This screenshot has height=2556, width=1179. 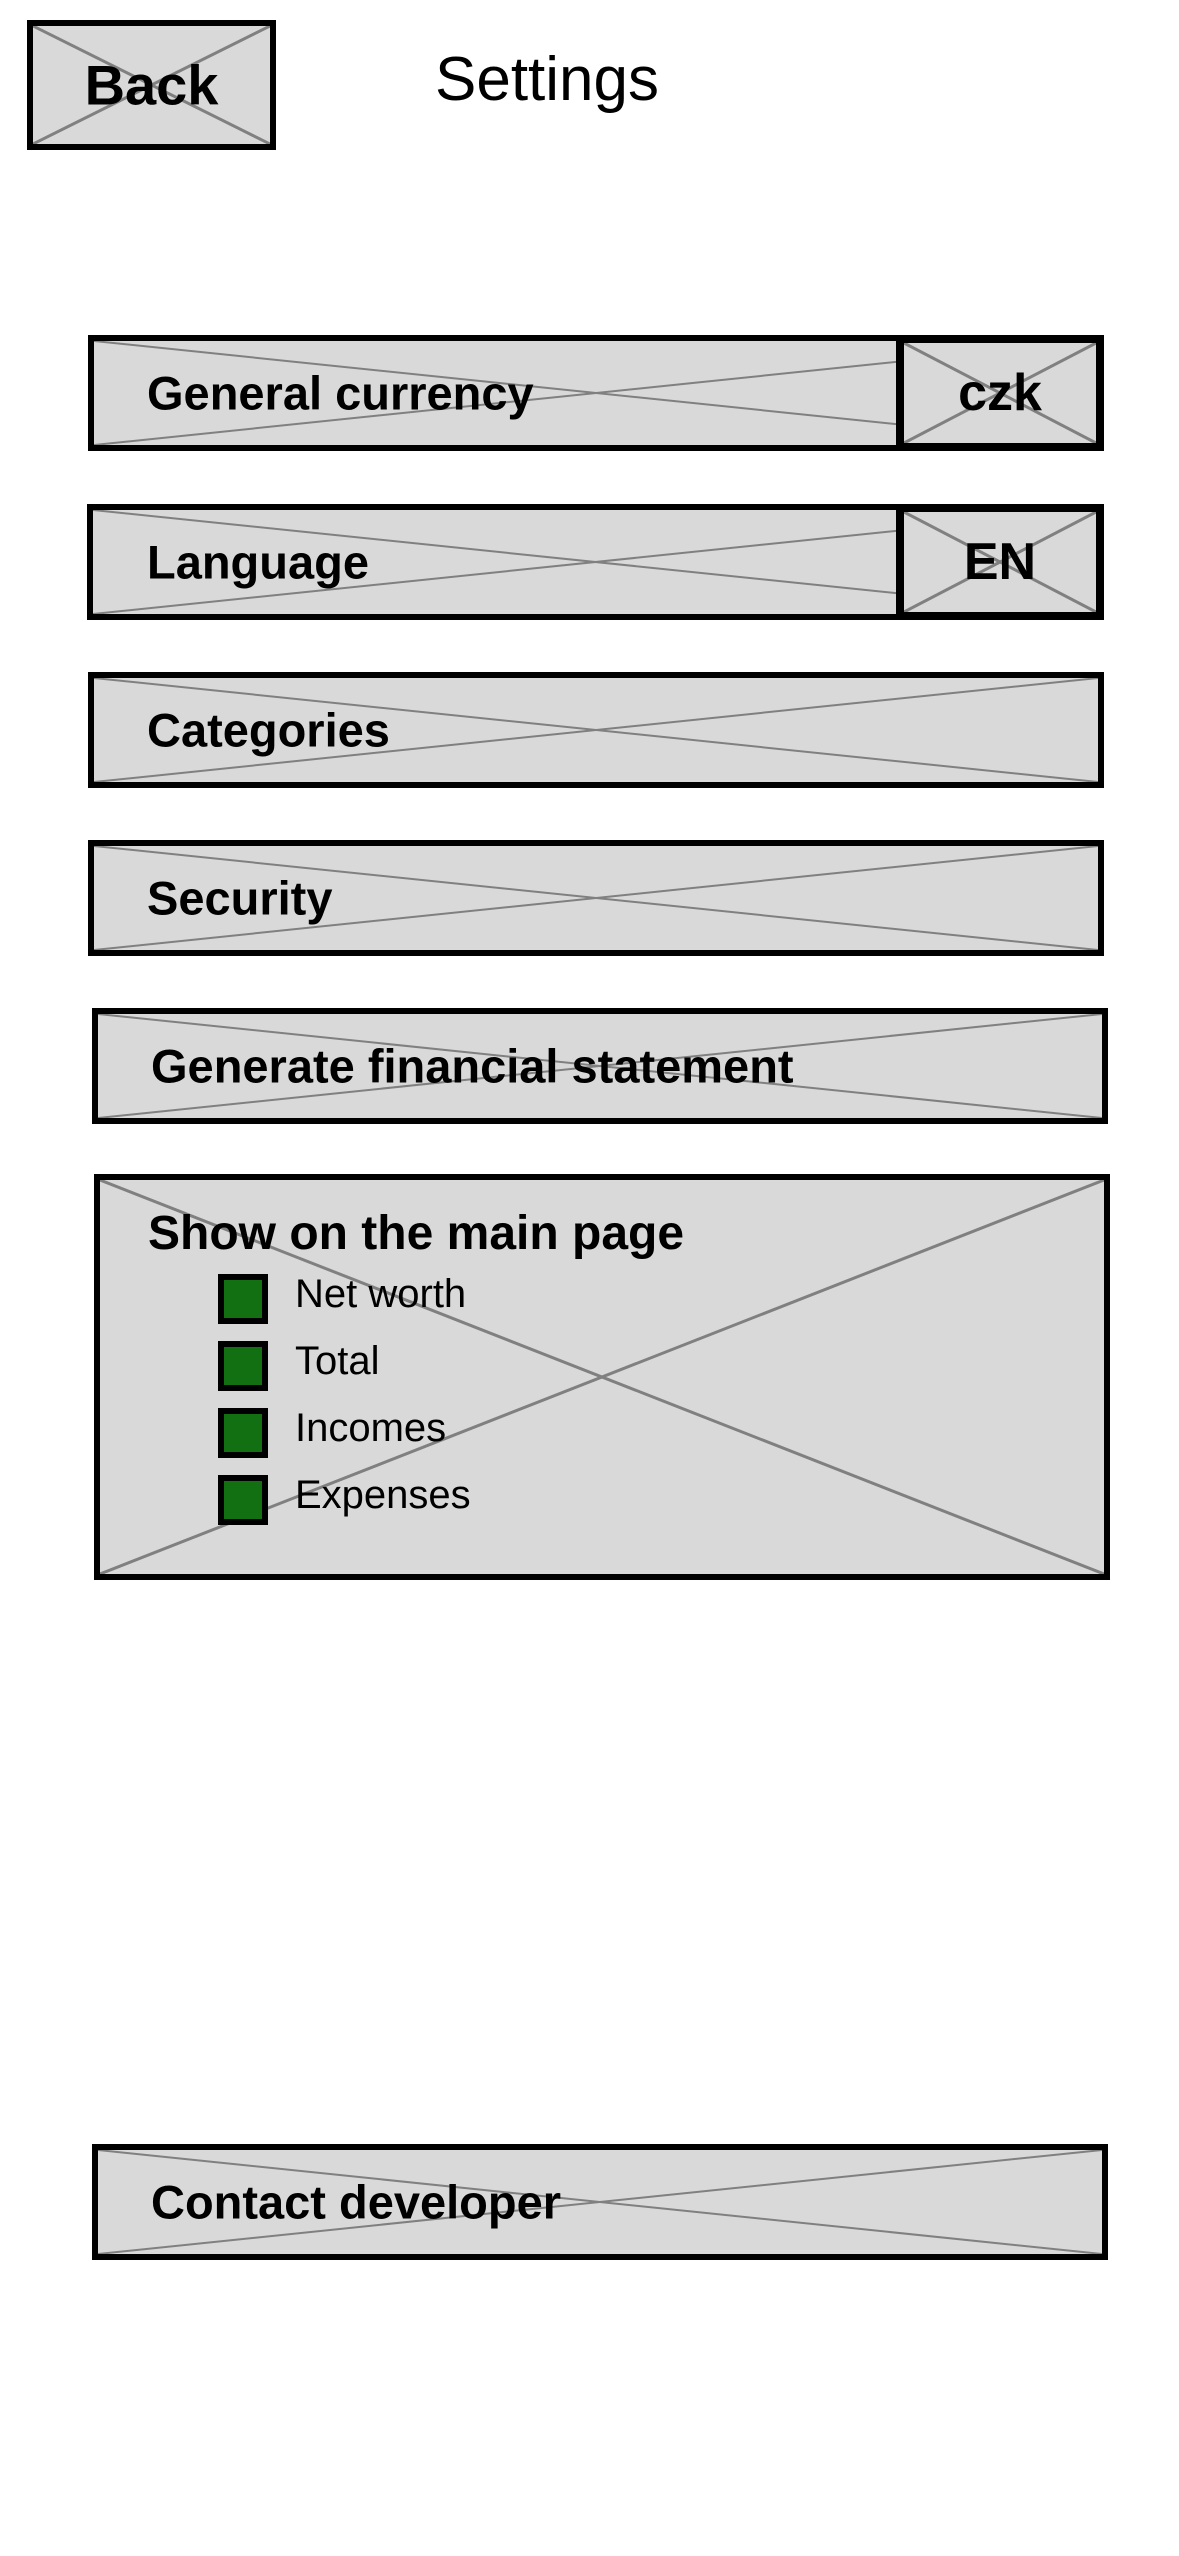 What do you see at coordinates (268, 730) in the screenshot?
I see `categories-label: Categories` at bounding box center [268, 730].